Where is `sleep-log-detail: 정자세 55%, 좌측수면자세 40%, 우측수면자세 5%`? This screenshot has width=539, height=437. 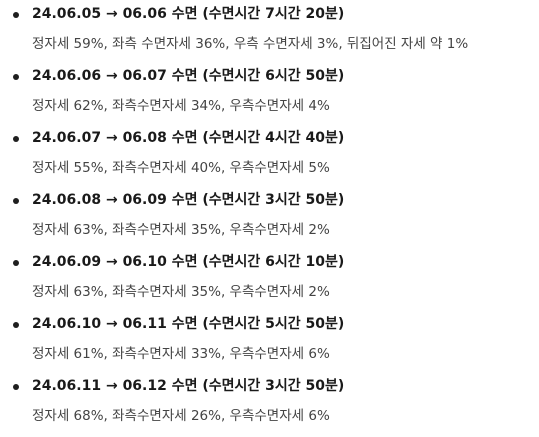
sleep-log-detail: 정자세 55%, 좌측수면자세 40%, 우측수면자세 5% is located at coordinates (181, 168).